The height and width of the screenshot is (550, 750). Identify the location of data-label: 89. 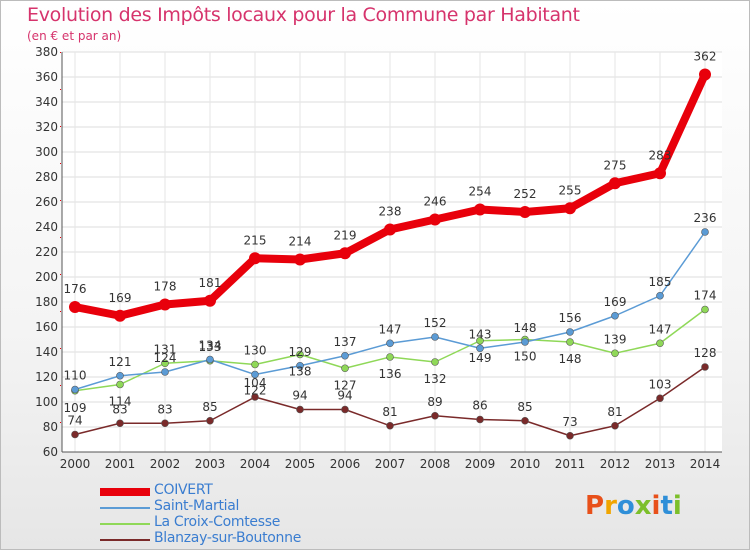
(434, 402).